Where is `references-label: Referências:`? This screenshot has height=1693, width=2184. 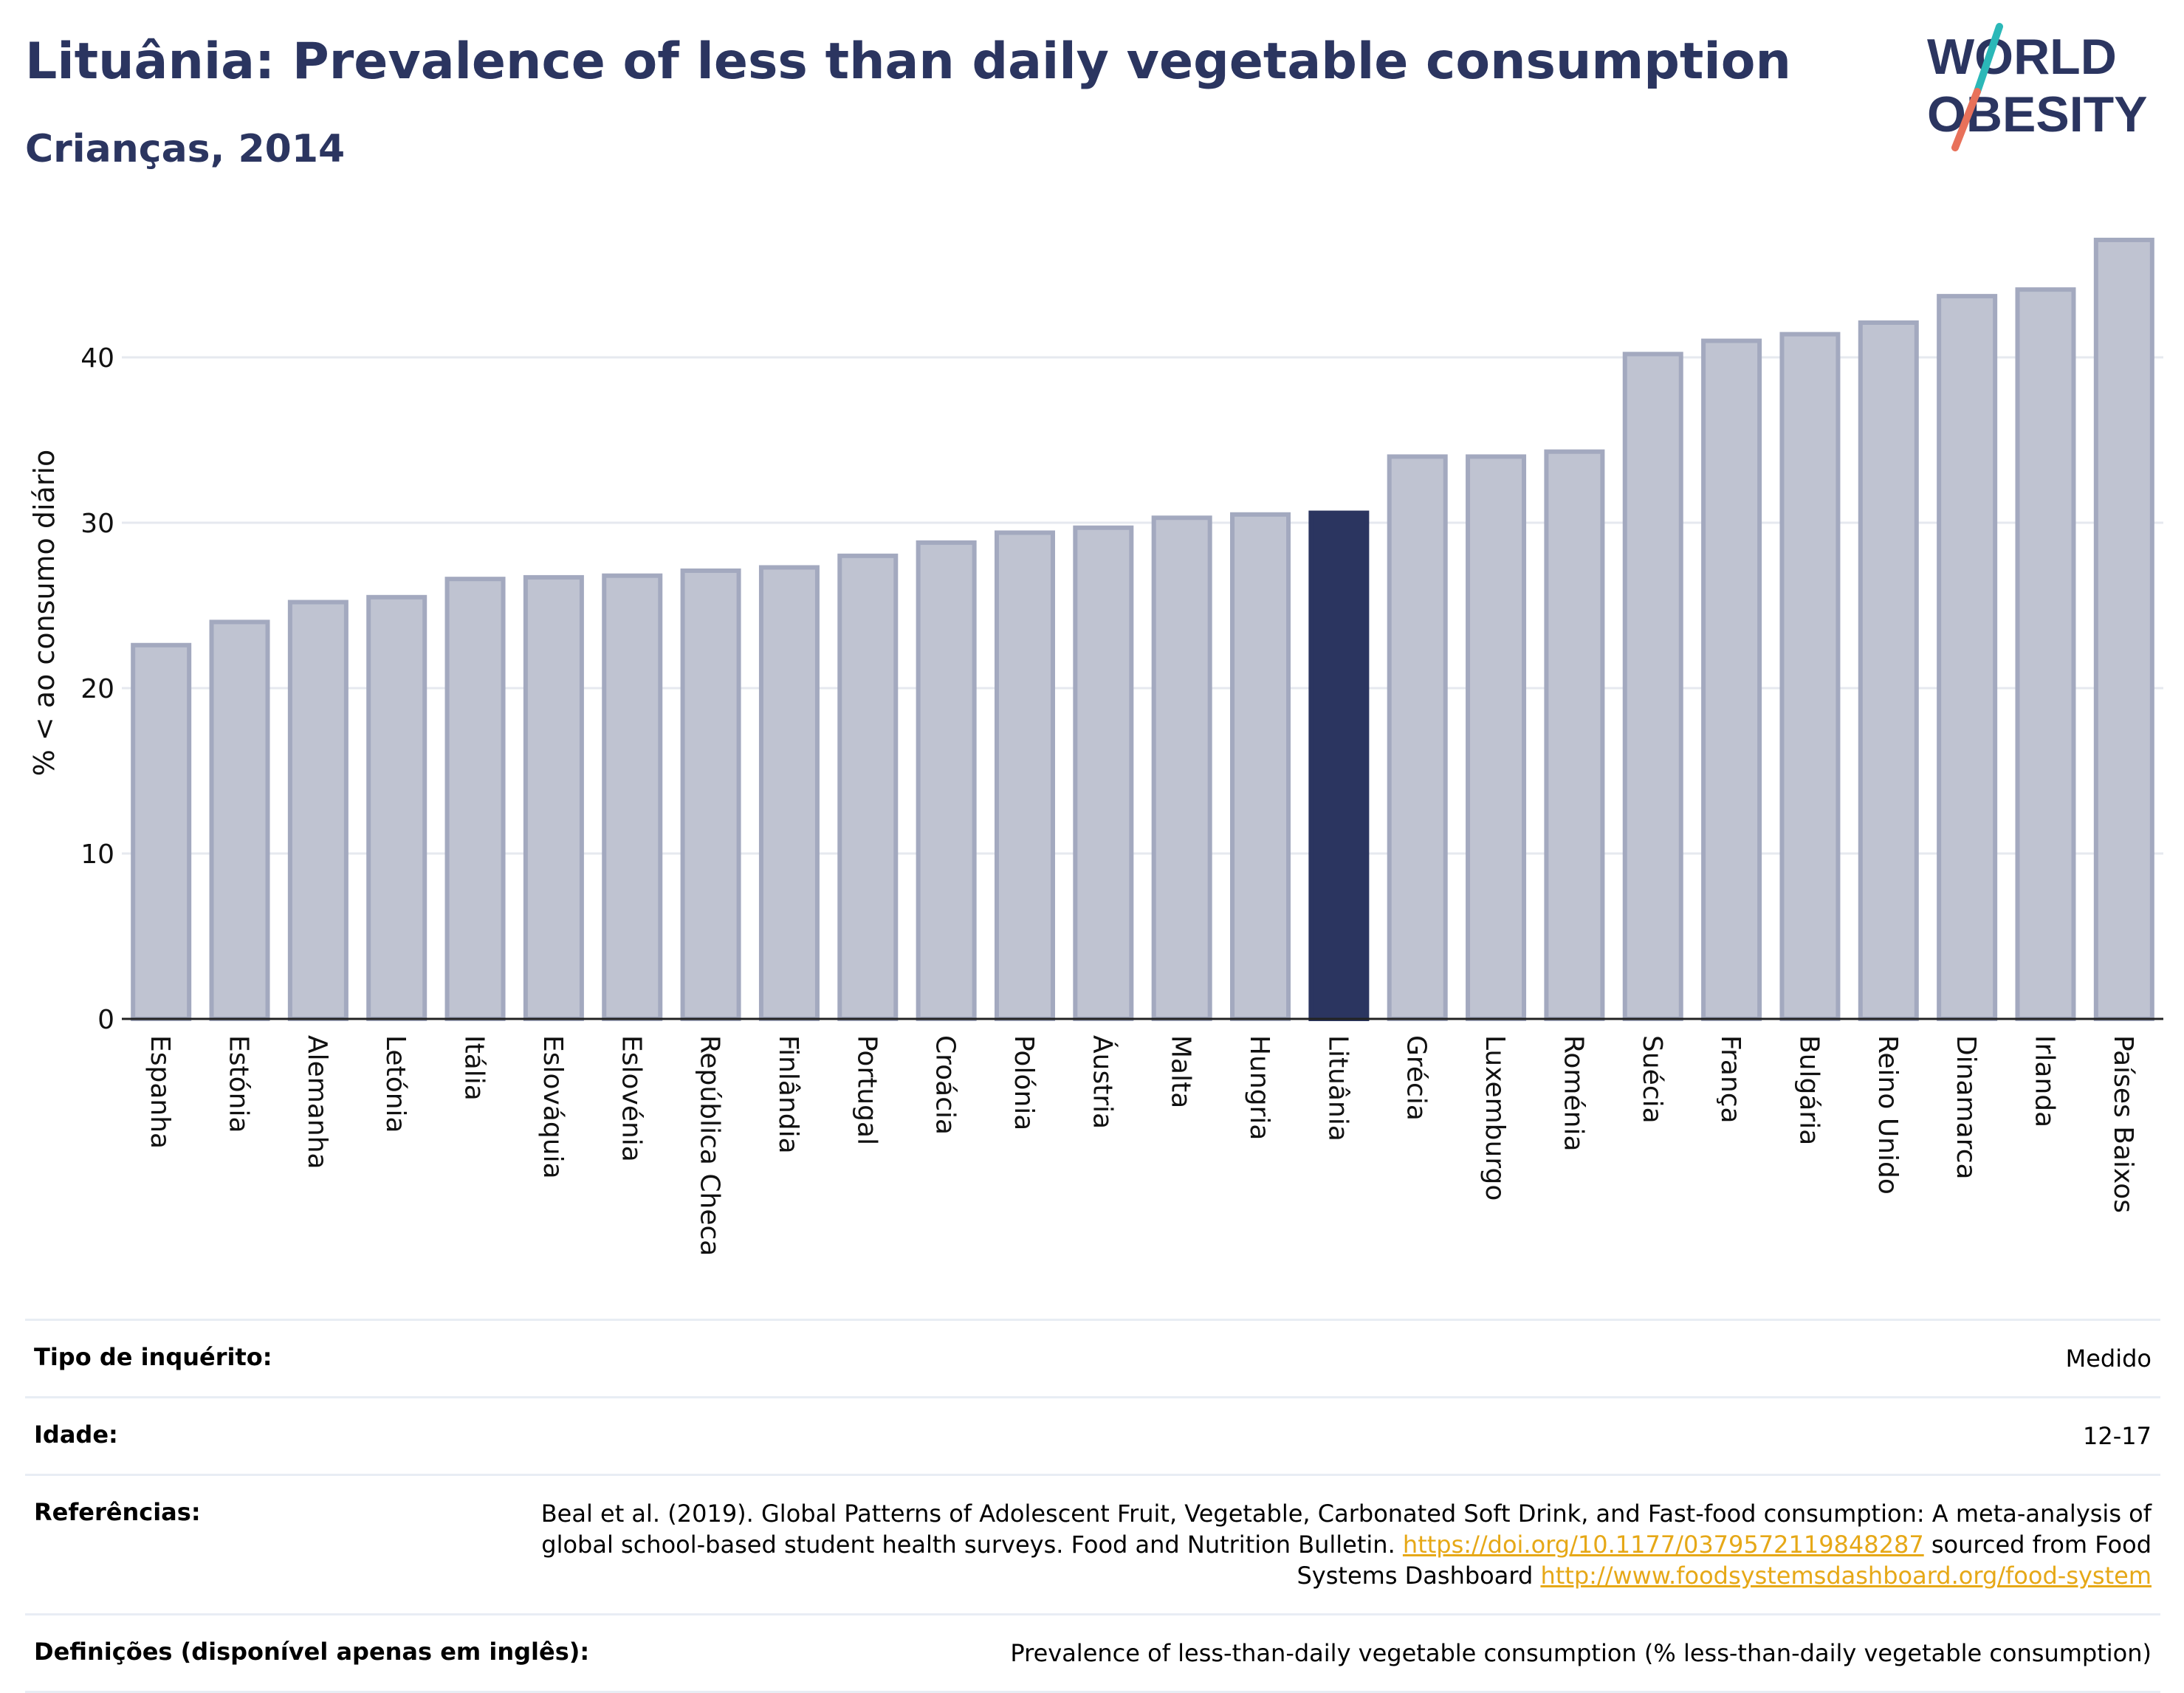 references-label: Referências: is located at coordinates (118, 1512).